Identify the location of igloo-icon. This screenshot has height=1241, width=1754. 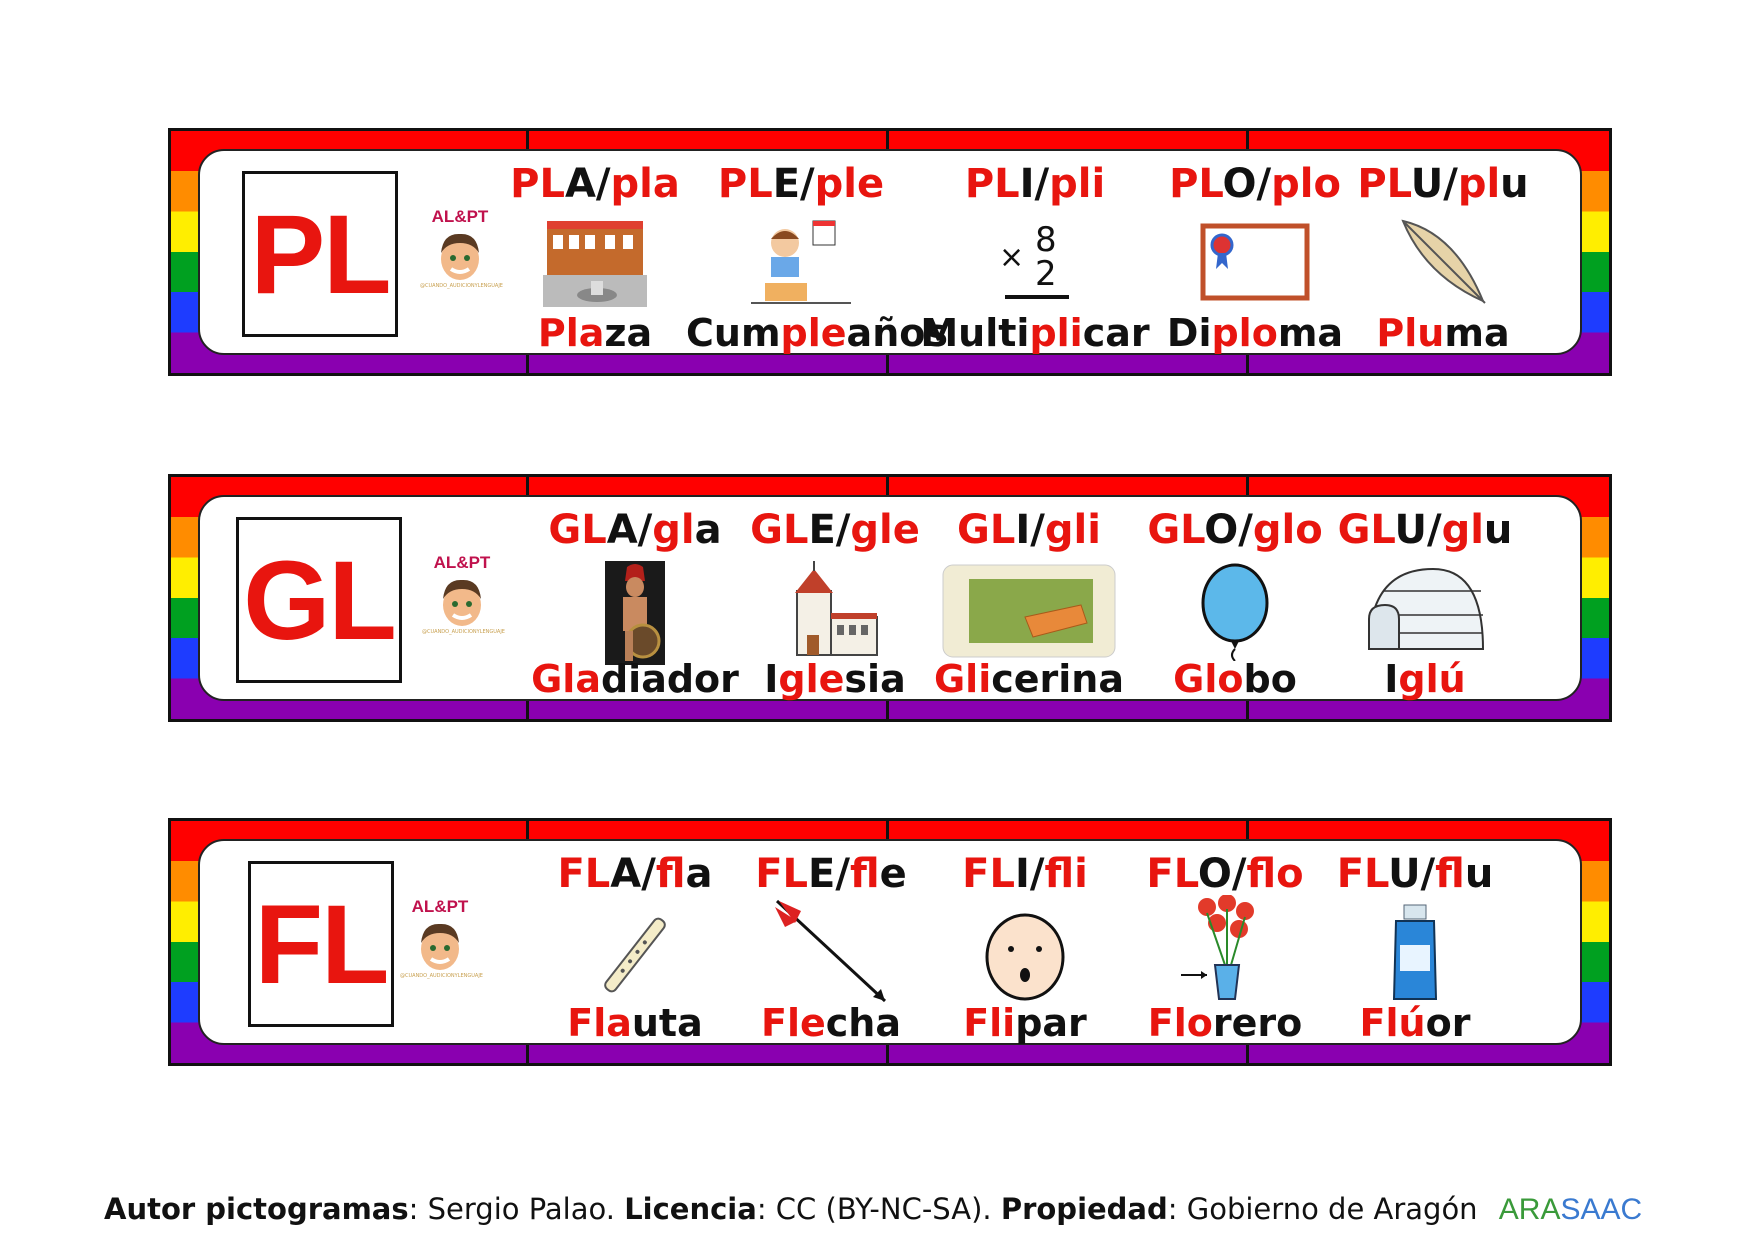
(1426, 608).